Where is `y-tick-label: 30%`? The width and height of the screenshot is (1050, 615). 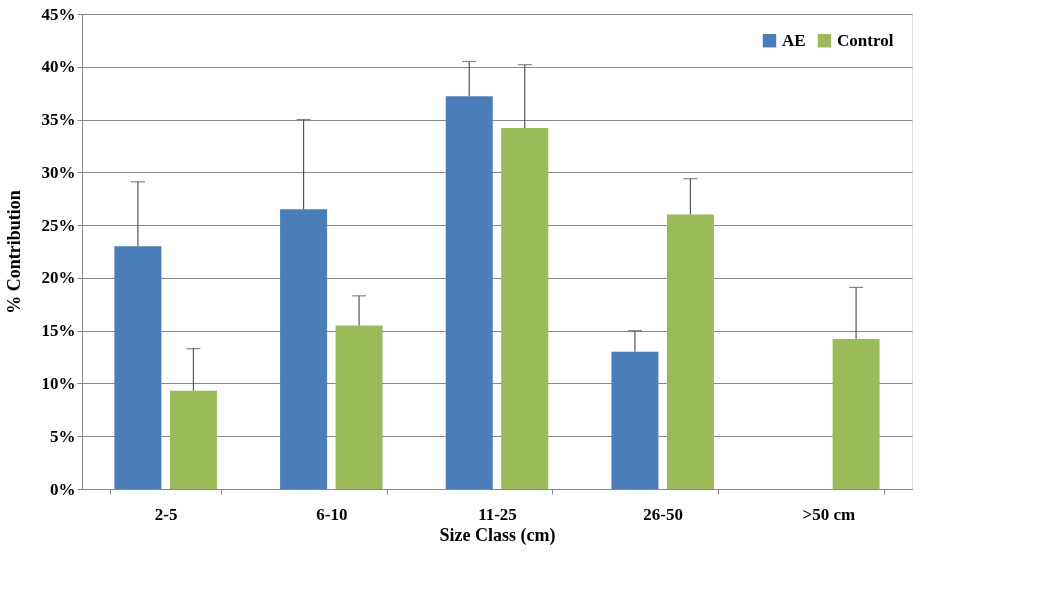 y-tick-label: 30% is located at coordinates (58, 172).